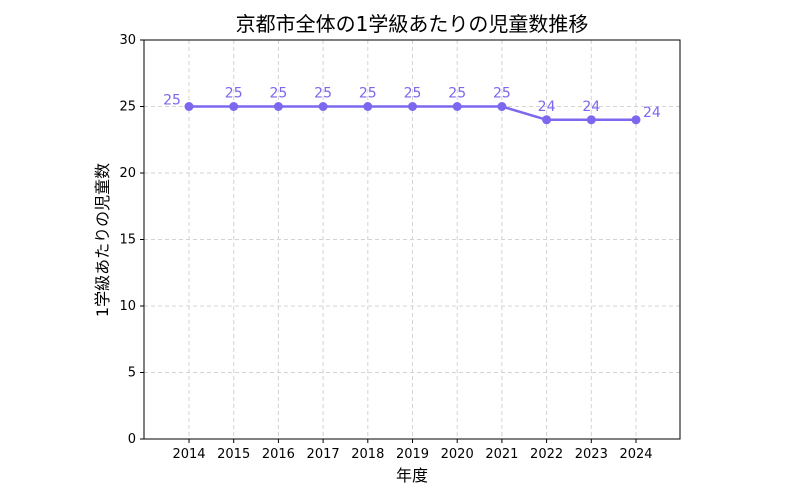 The image size is (800, 500). I want to click on y-tick-label: 15, so click(127, 240).